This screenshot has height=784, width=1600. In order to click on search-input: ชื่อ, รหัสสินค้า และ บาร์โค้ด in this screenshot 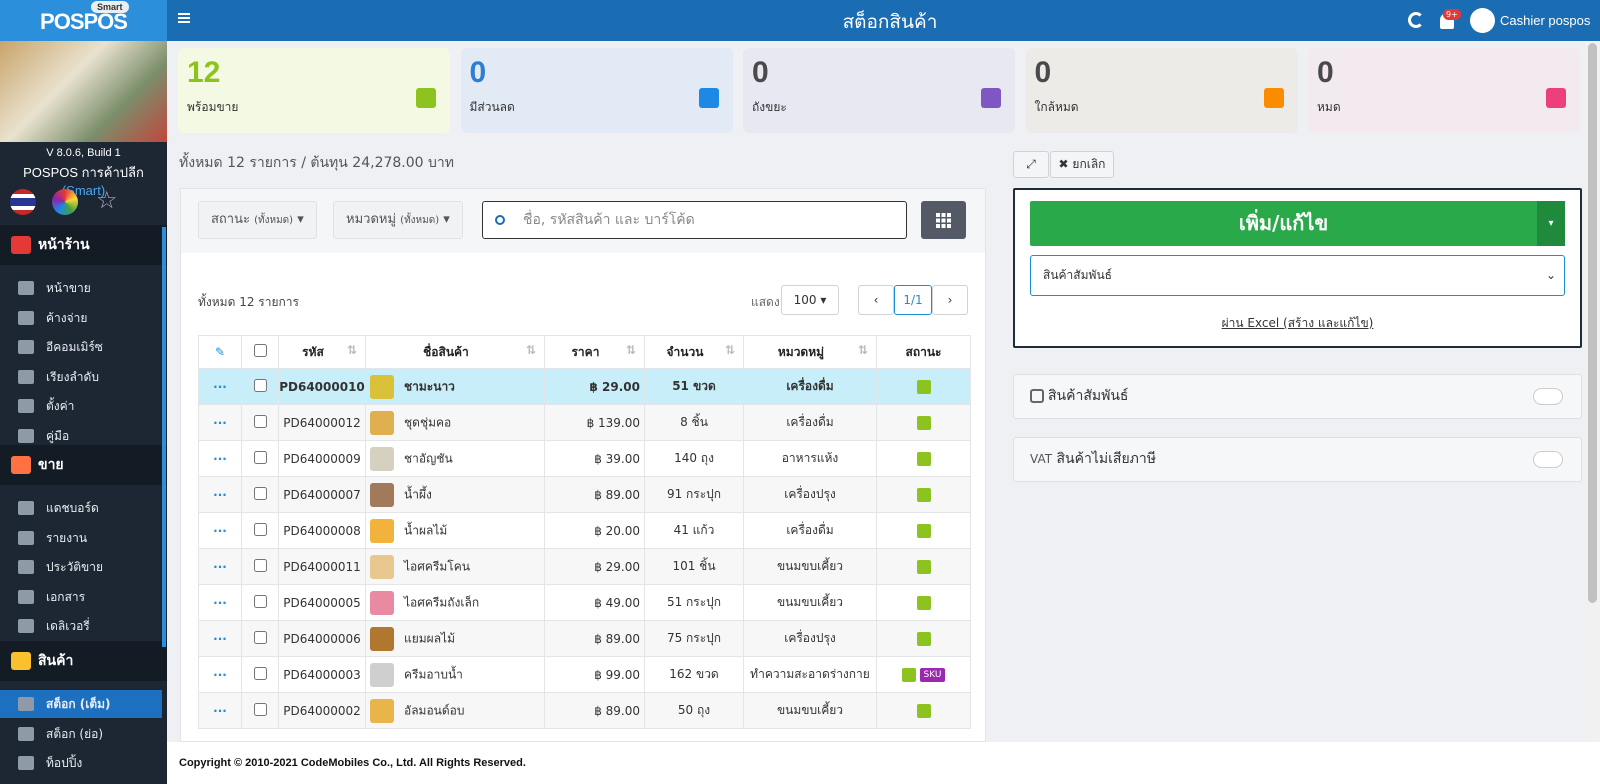, I will do `click(694, 220)`.